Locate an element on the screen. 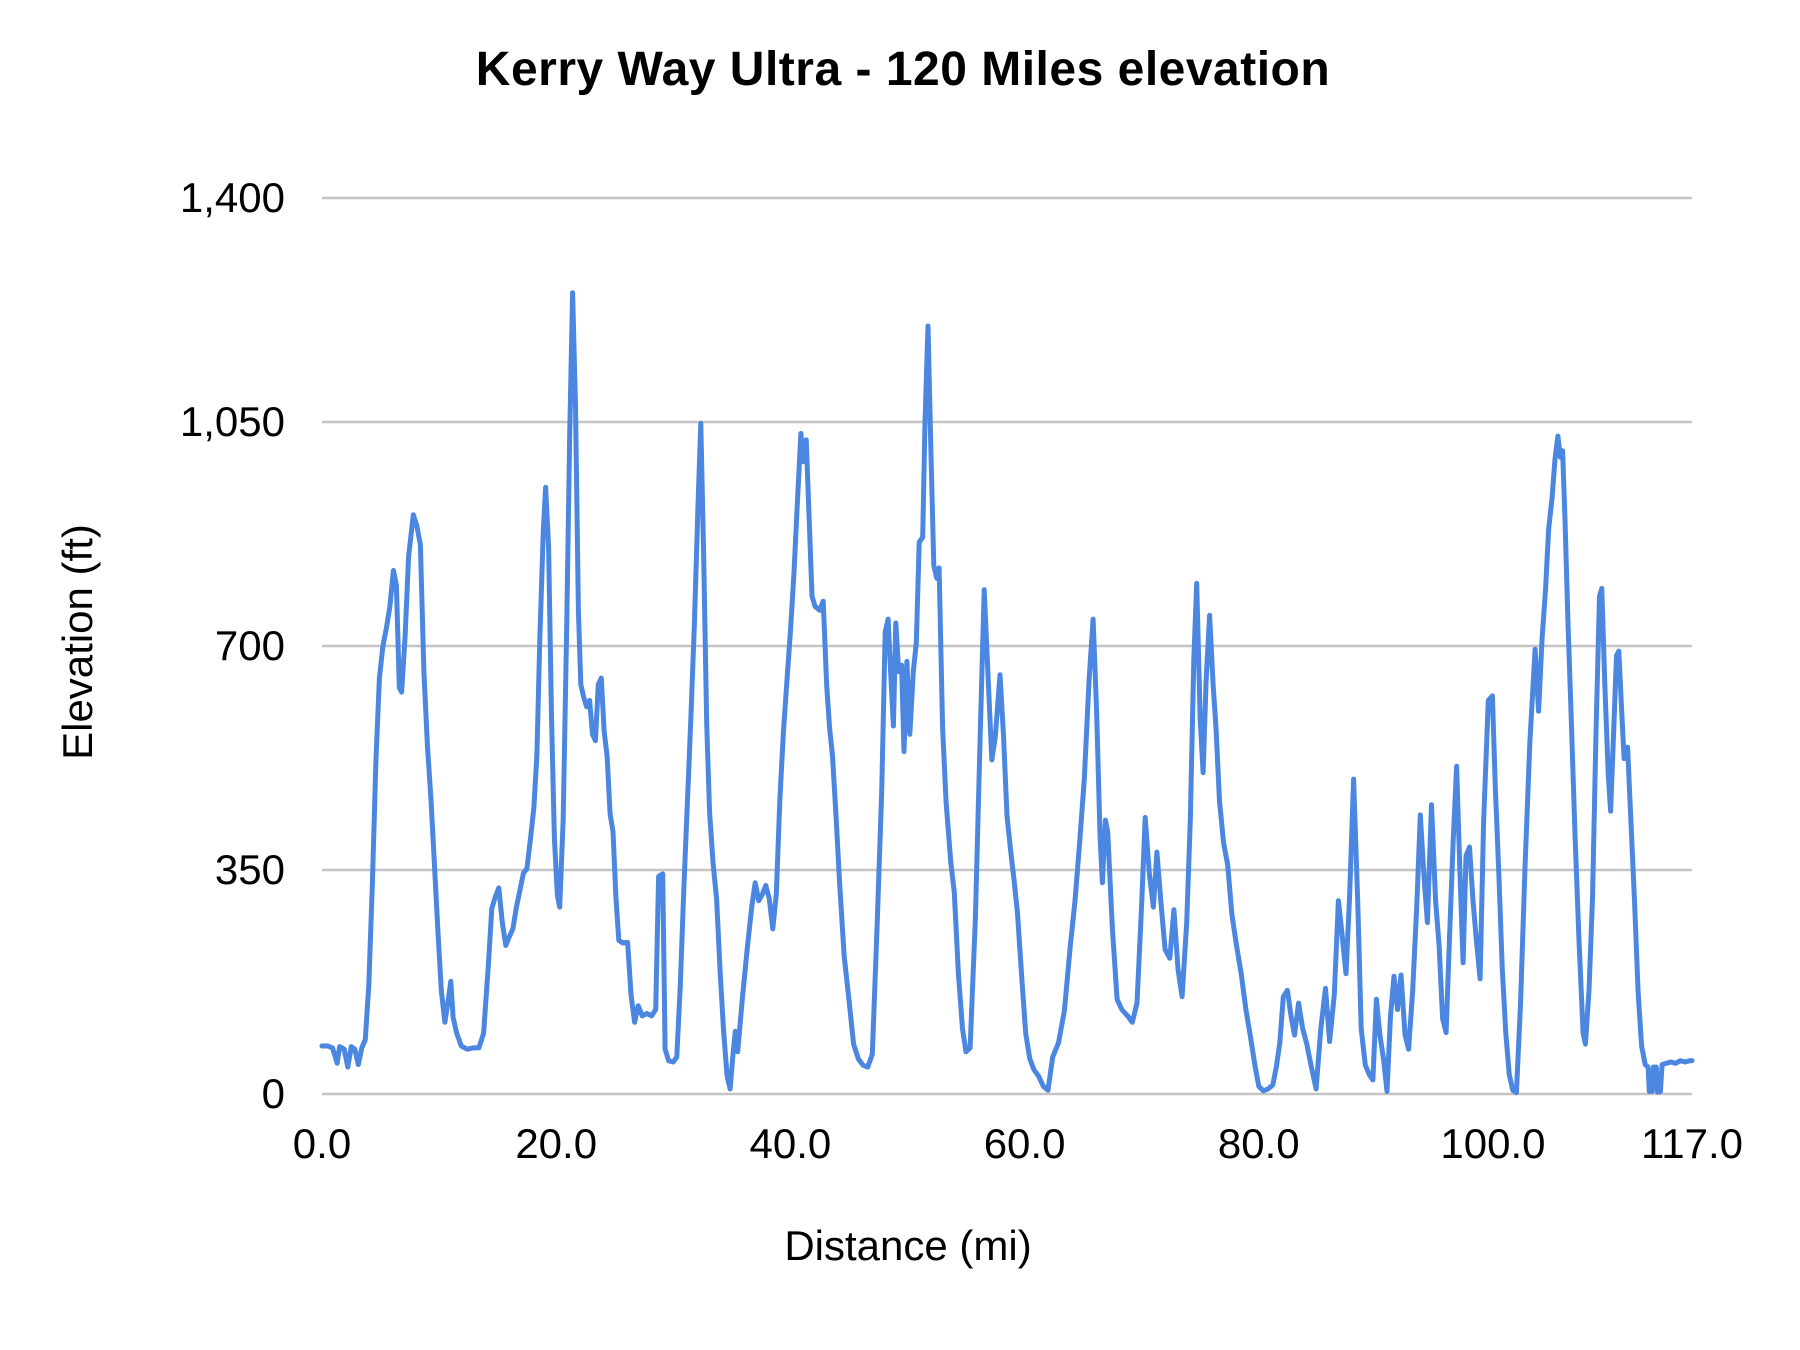  x-tick-label-60.0: 60.0 is located at coordinates (1024, 1143).